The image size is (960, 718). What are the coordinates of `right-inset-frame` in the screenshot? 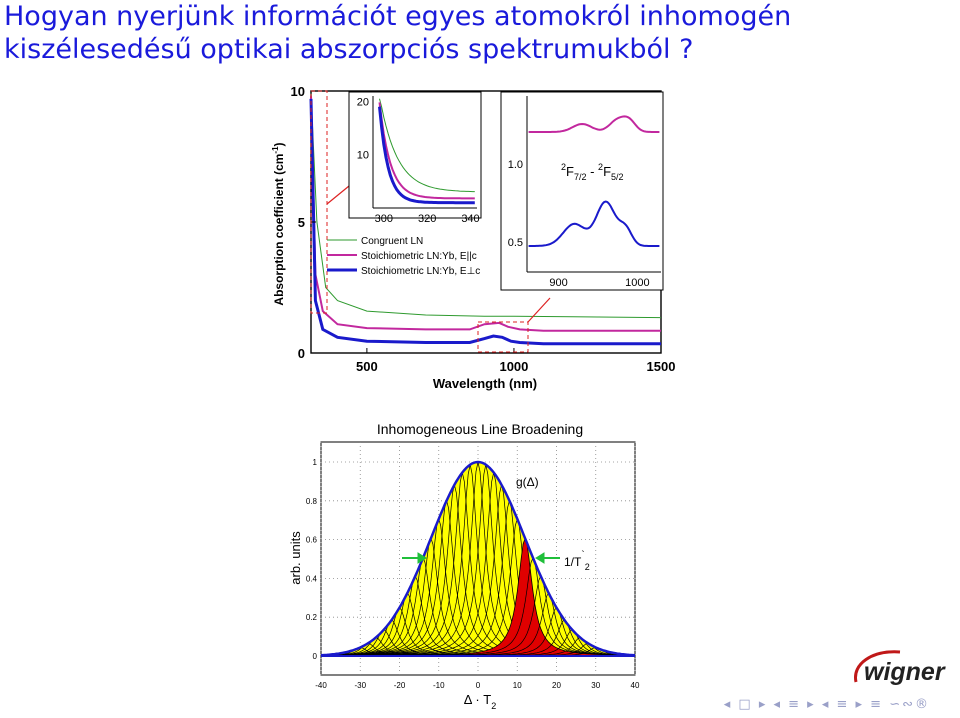 It's located at (582, 191).